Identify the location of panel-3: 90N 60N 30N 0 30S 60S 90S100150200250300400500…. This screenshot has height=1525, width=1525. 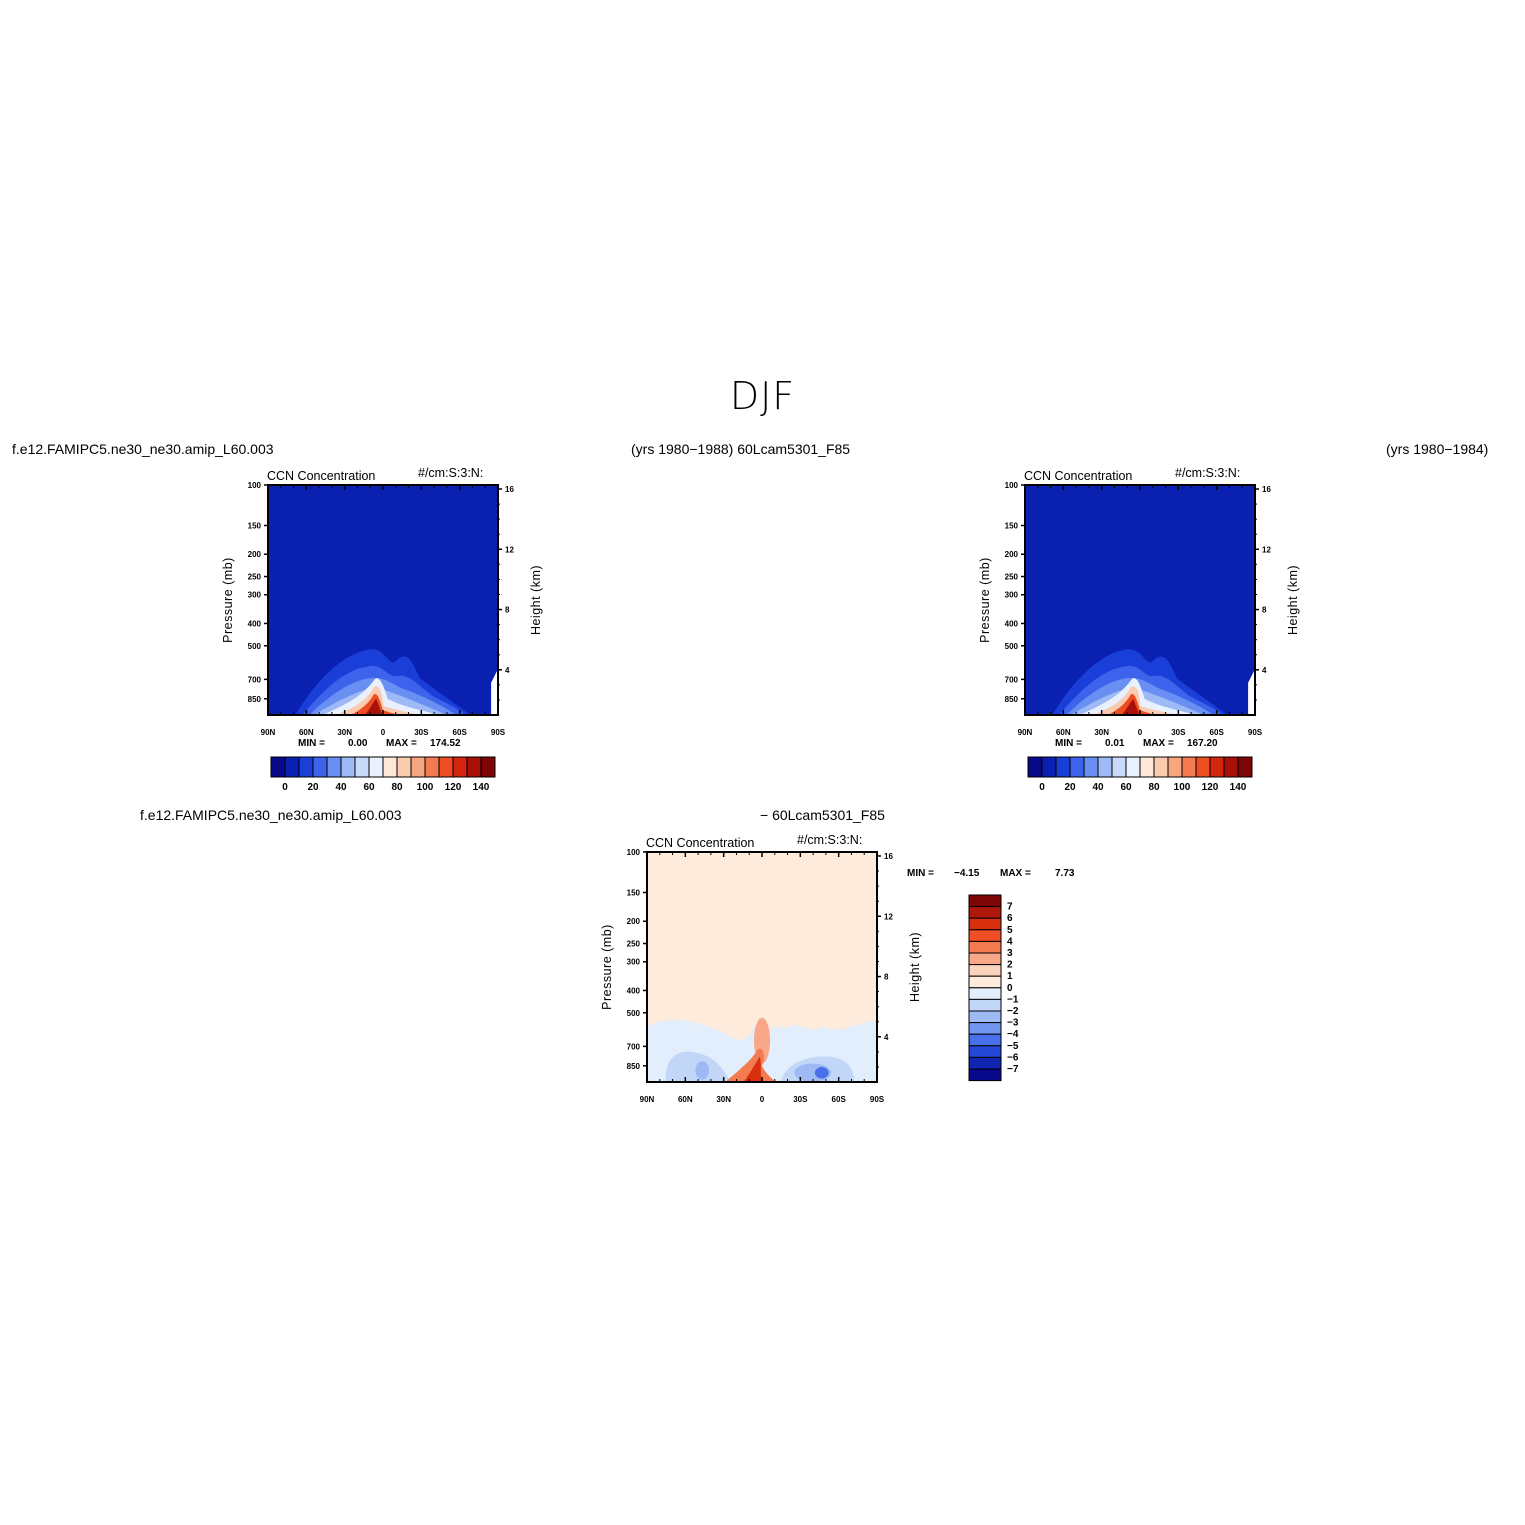
(837, 968).